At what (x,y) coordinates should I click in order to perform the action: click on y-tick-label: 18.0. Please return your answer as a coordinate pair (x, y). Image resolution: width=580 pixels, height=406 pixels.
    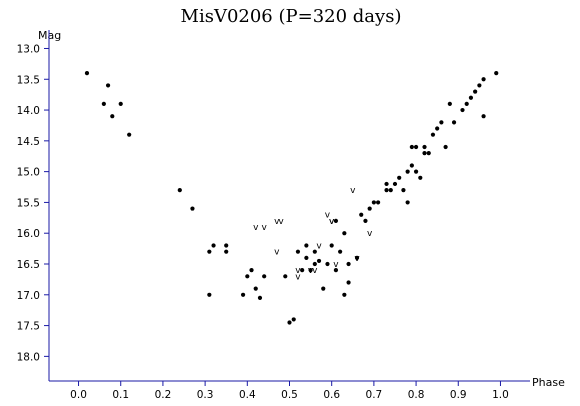
    Looking at the image, I should click on (28, 357).